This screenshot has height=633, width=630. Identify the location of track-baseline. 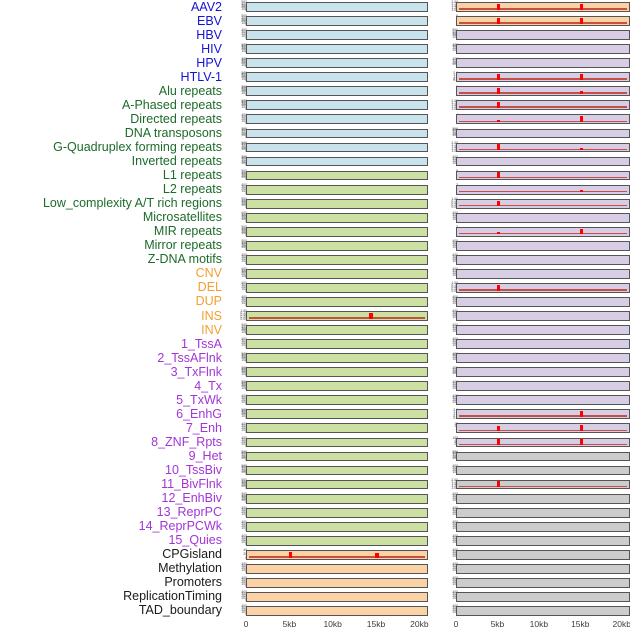
(543, 79).